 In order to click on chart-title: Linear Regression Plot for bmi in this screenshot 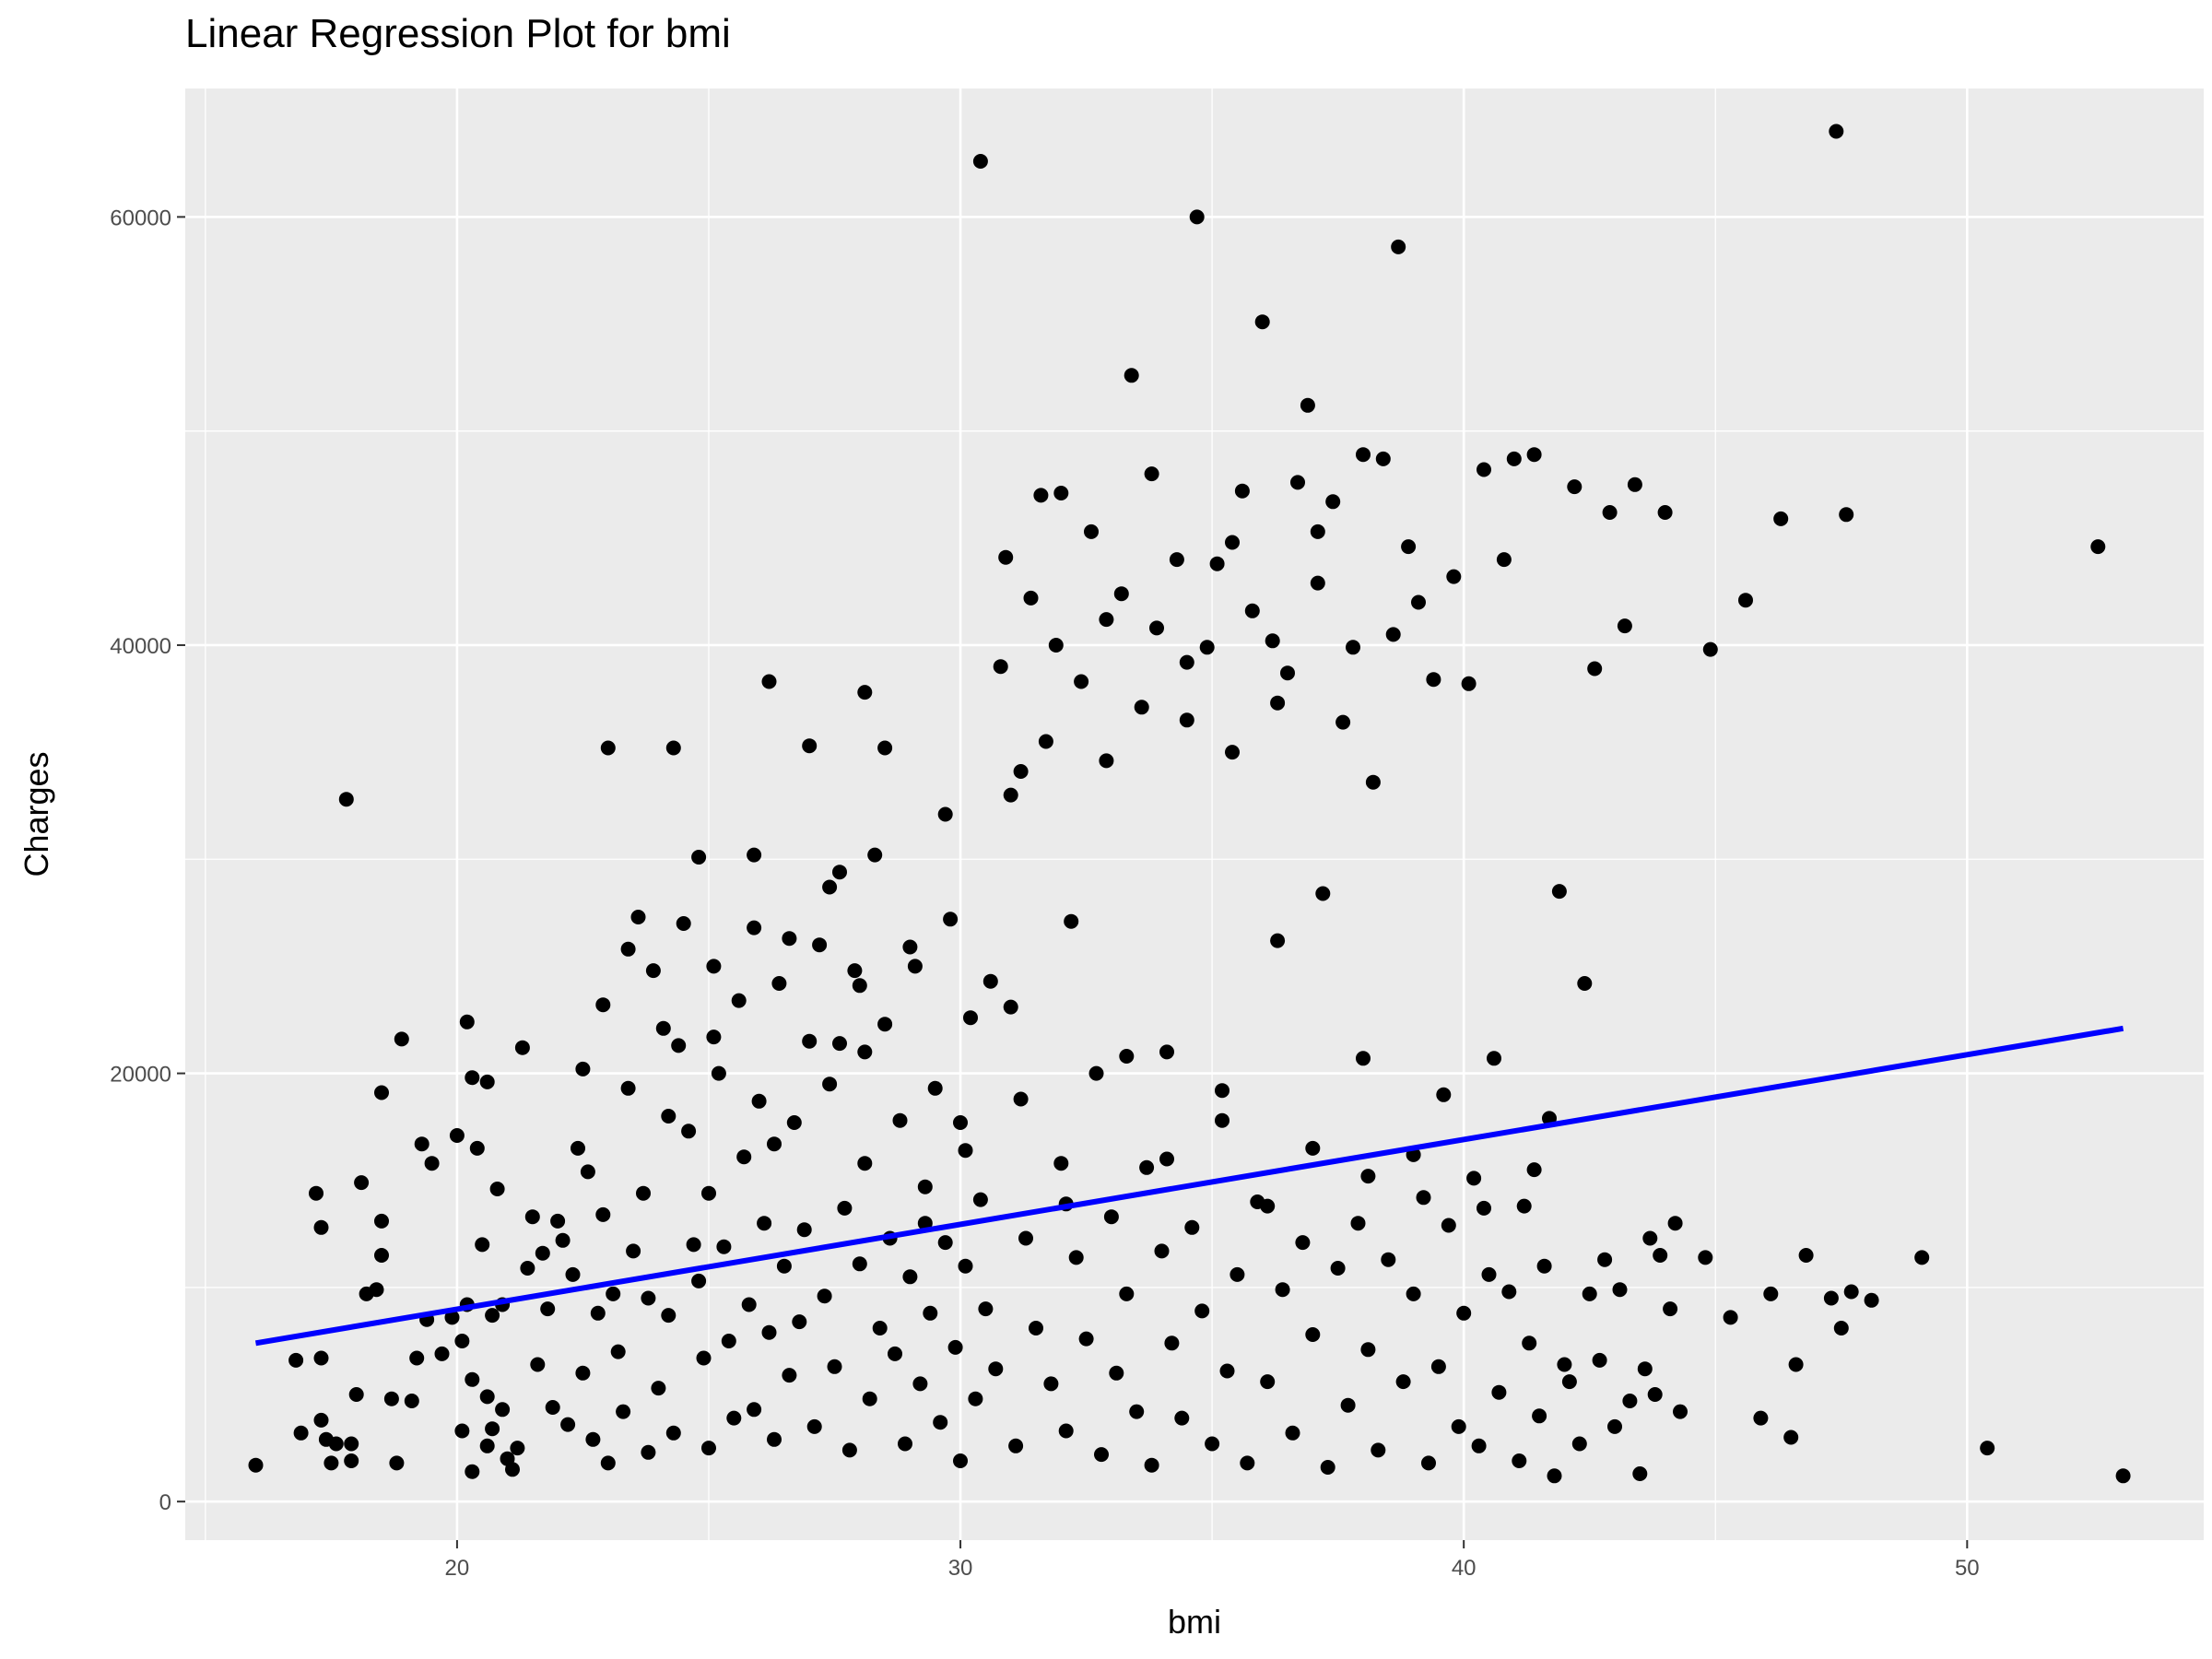, I will do `click(458, 33)`.